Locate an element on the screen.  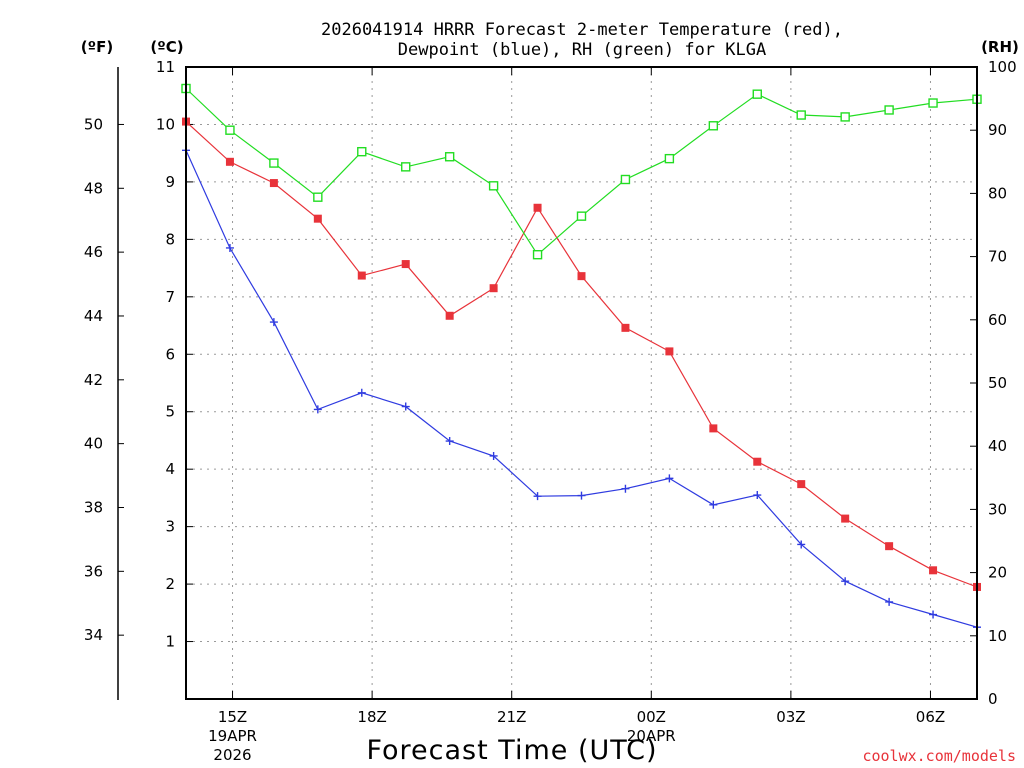
chart-title-line2: Dewpoint (blue), RH (green) for KLGA is located at coordinates (582, 50).